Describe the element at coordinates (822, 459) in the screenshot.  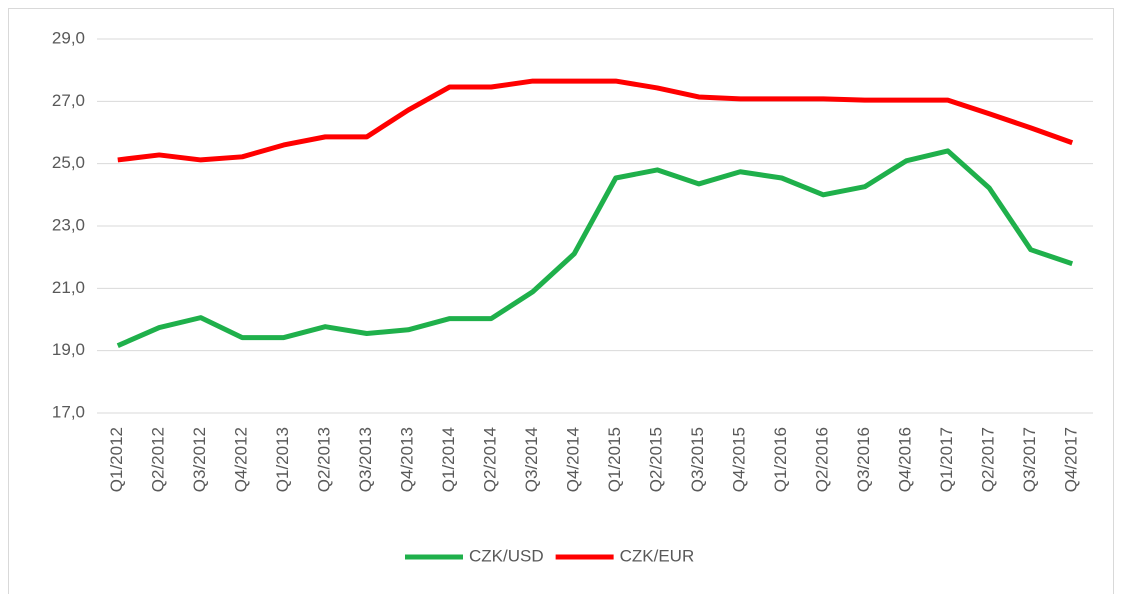
I see `x-tick-label: Q2/2016` at that location.